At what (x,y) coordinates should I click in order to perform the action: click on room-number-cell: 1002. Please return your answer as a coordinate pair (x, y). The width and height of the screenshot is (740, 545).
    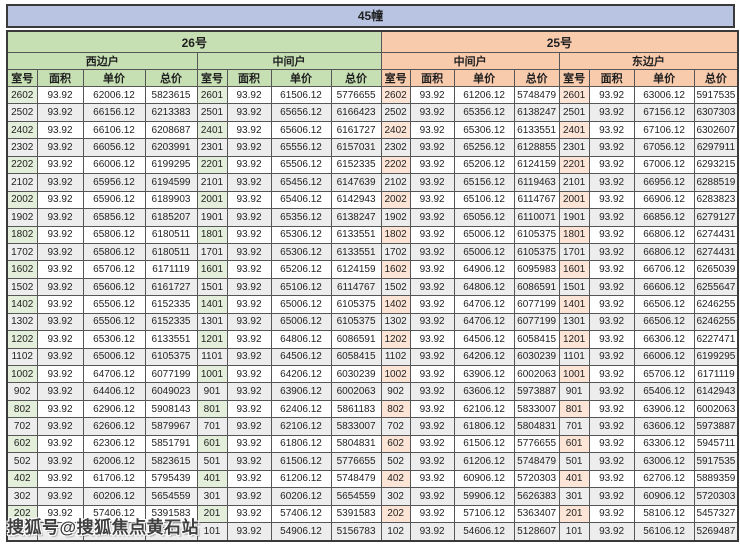
    Looking at the image, I should click on (22, 374).